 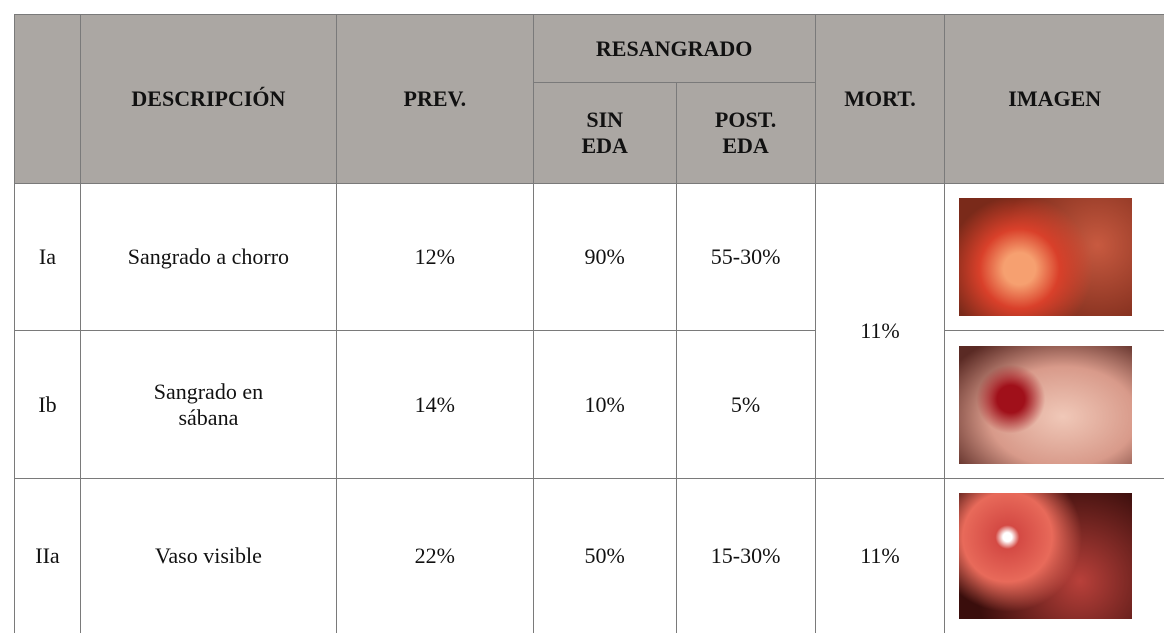 What do you see at coordinates (208, 404) in the screenshot?
I see `cell: Sangrado en sábana` at bounding box center [208, 404].